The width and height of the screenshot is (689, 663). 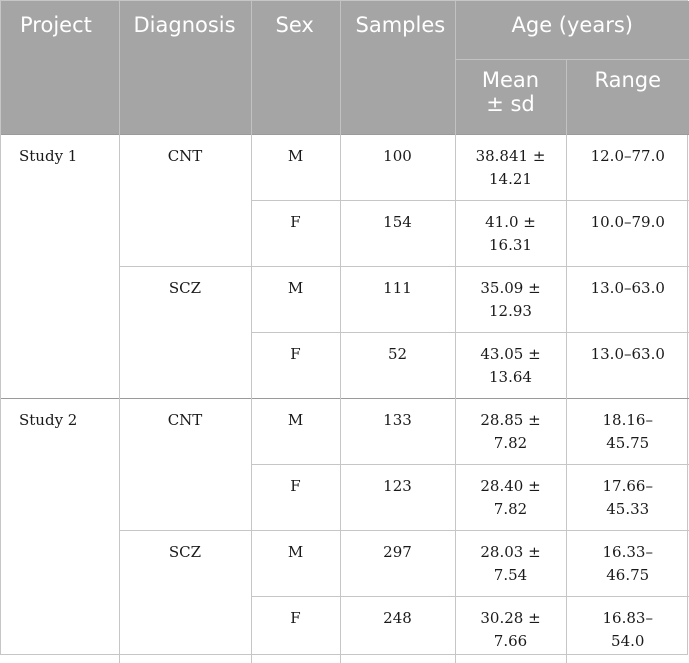 What do you see at coordinates (511, 104) in the screenshot?
I see `header-mean-line2: ± sd` at bounding box center [511, 104].